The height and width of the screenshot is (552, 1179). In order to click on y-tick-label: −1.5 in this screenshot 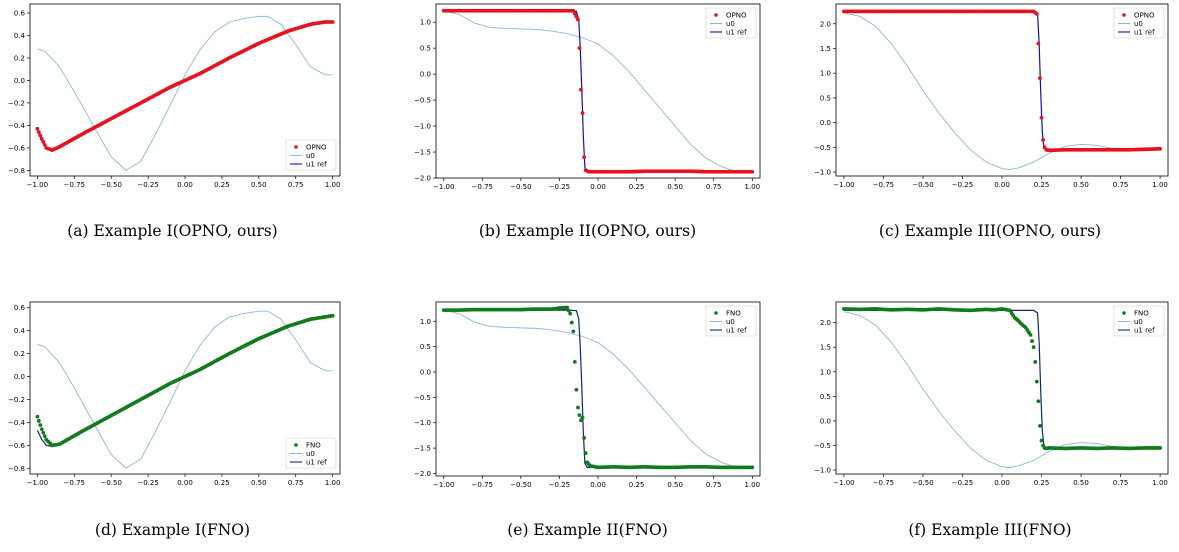, I will do `click(422, 153)`.